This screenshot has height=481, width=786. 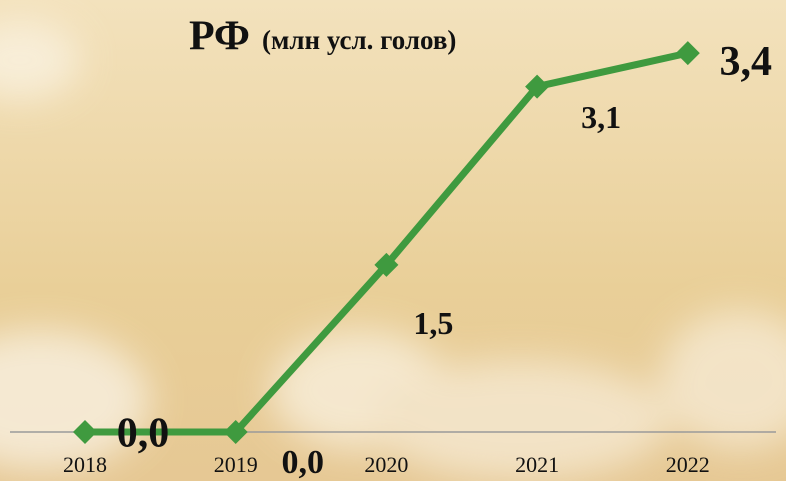 What do you see at coordinates (601, 117) in the screenshot?
I see `value-label: 3,1` at bounding box center [601, 117].